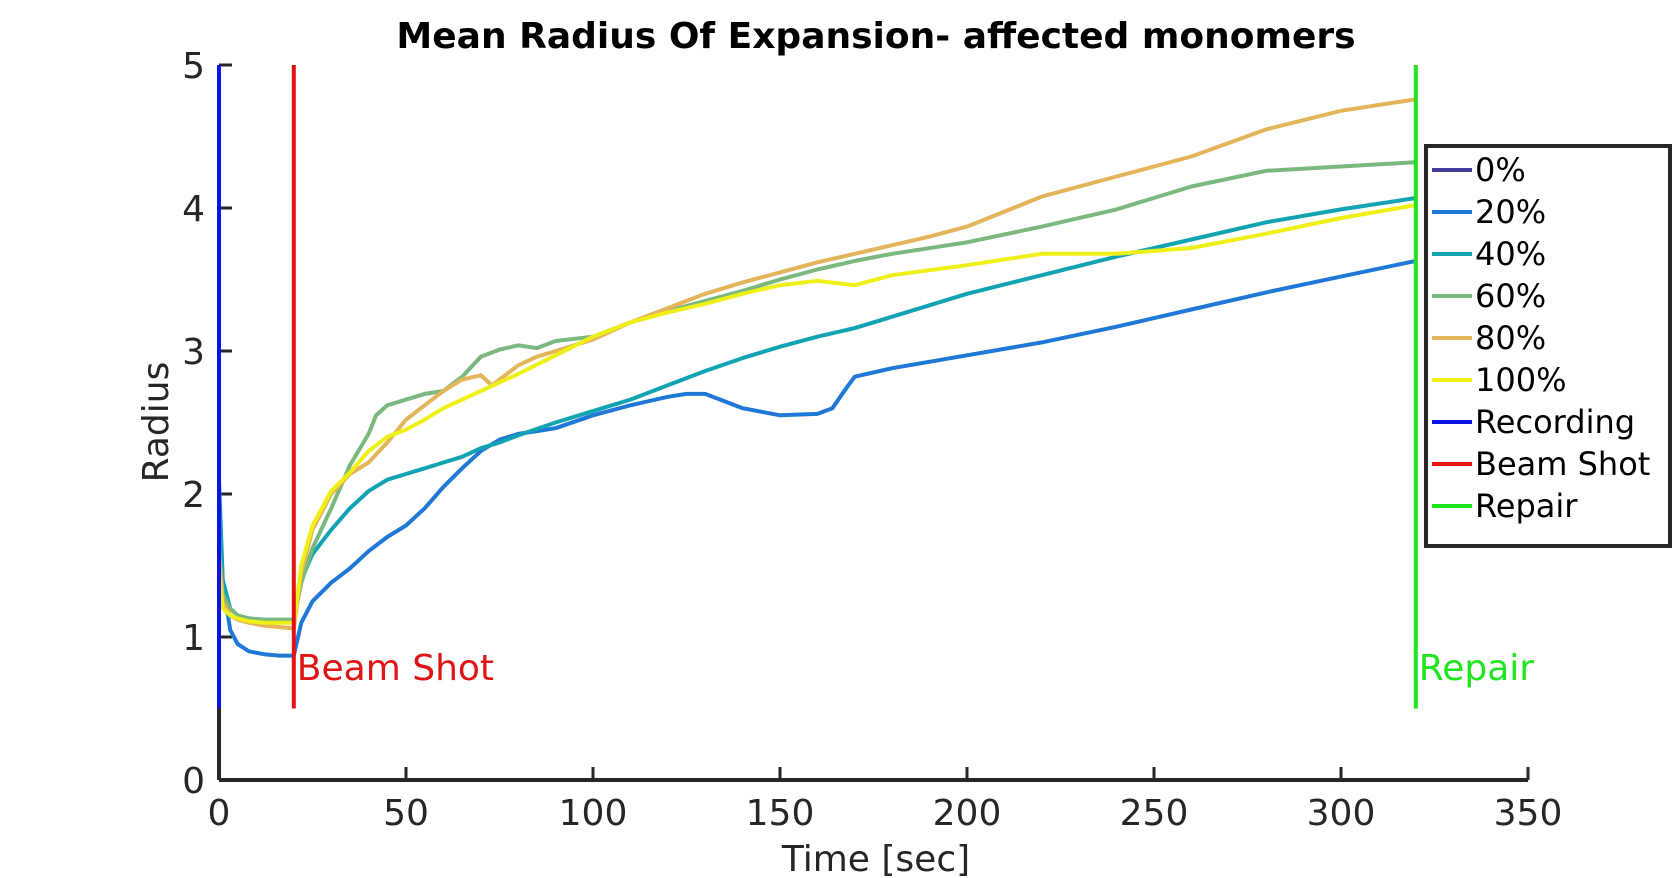  I want to click on y-tick-label: 2, so click(193, 495).